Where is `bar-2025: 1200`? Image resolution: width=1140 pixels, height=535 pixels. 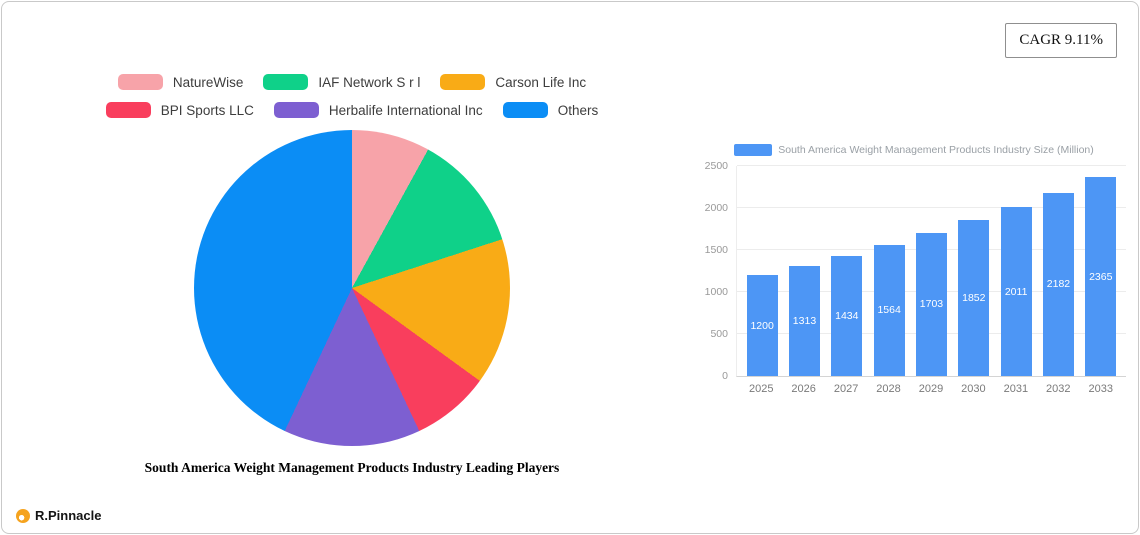 bar-2025: 1200 is located at coordinates (762, 325).